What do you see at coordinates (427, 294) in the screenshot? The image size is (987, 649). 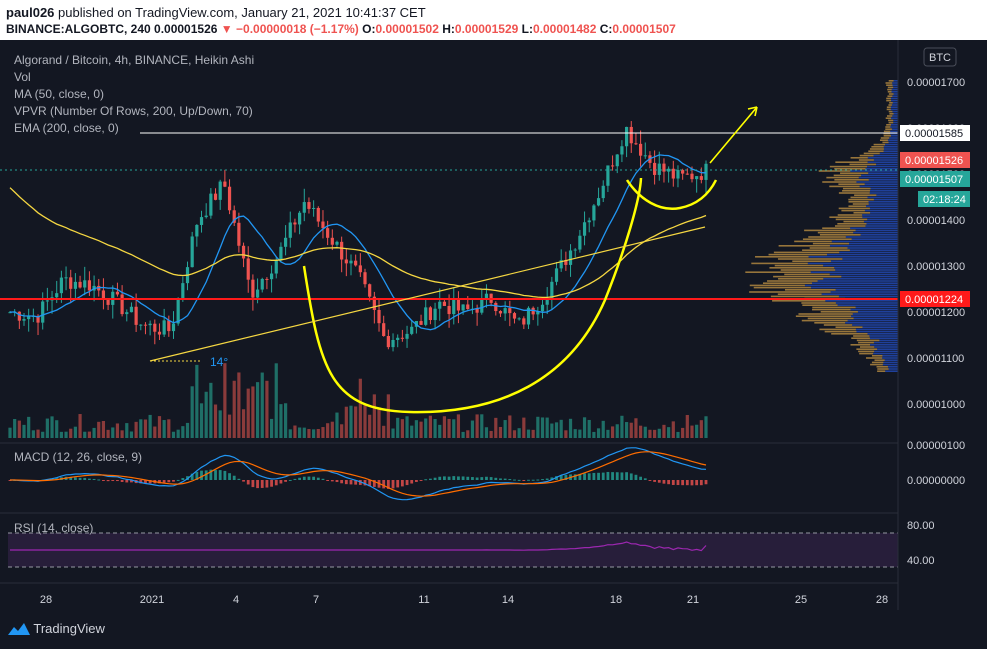 I see `trend-line` at bounding box center [427, 294].